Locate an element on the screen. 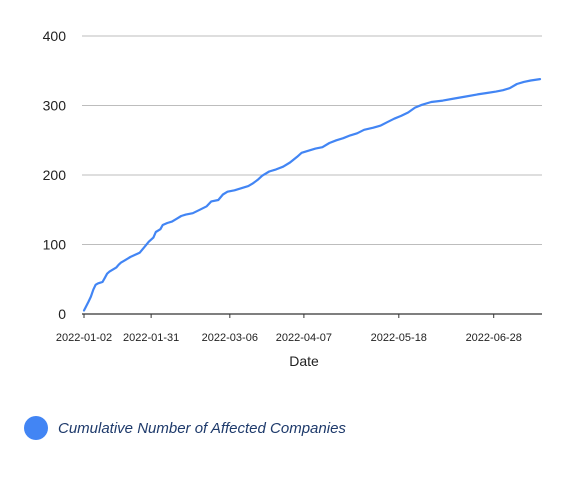  x-tick-label: 2022-01-31 is located at coordinates (151, 338).